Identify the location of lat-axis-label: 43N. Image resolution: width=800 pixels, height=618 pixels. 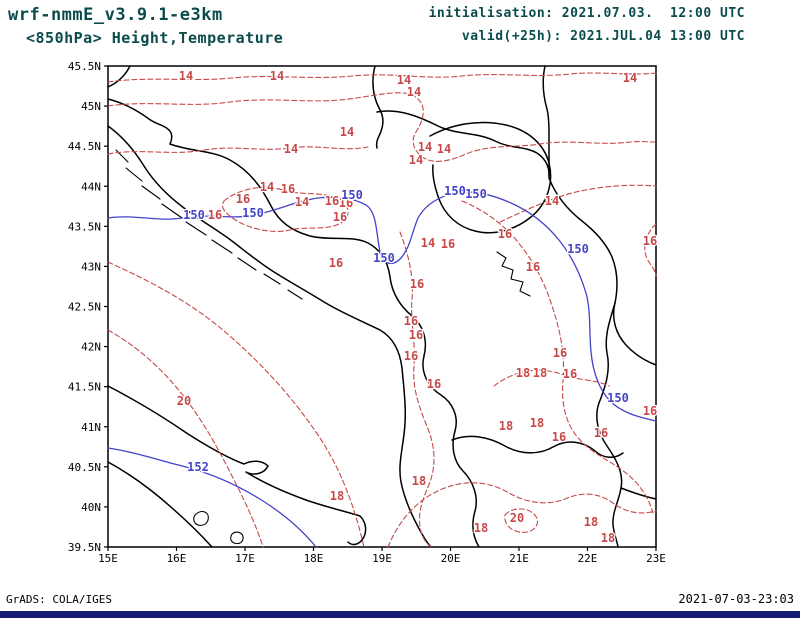
(91, 266).